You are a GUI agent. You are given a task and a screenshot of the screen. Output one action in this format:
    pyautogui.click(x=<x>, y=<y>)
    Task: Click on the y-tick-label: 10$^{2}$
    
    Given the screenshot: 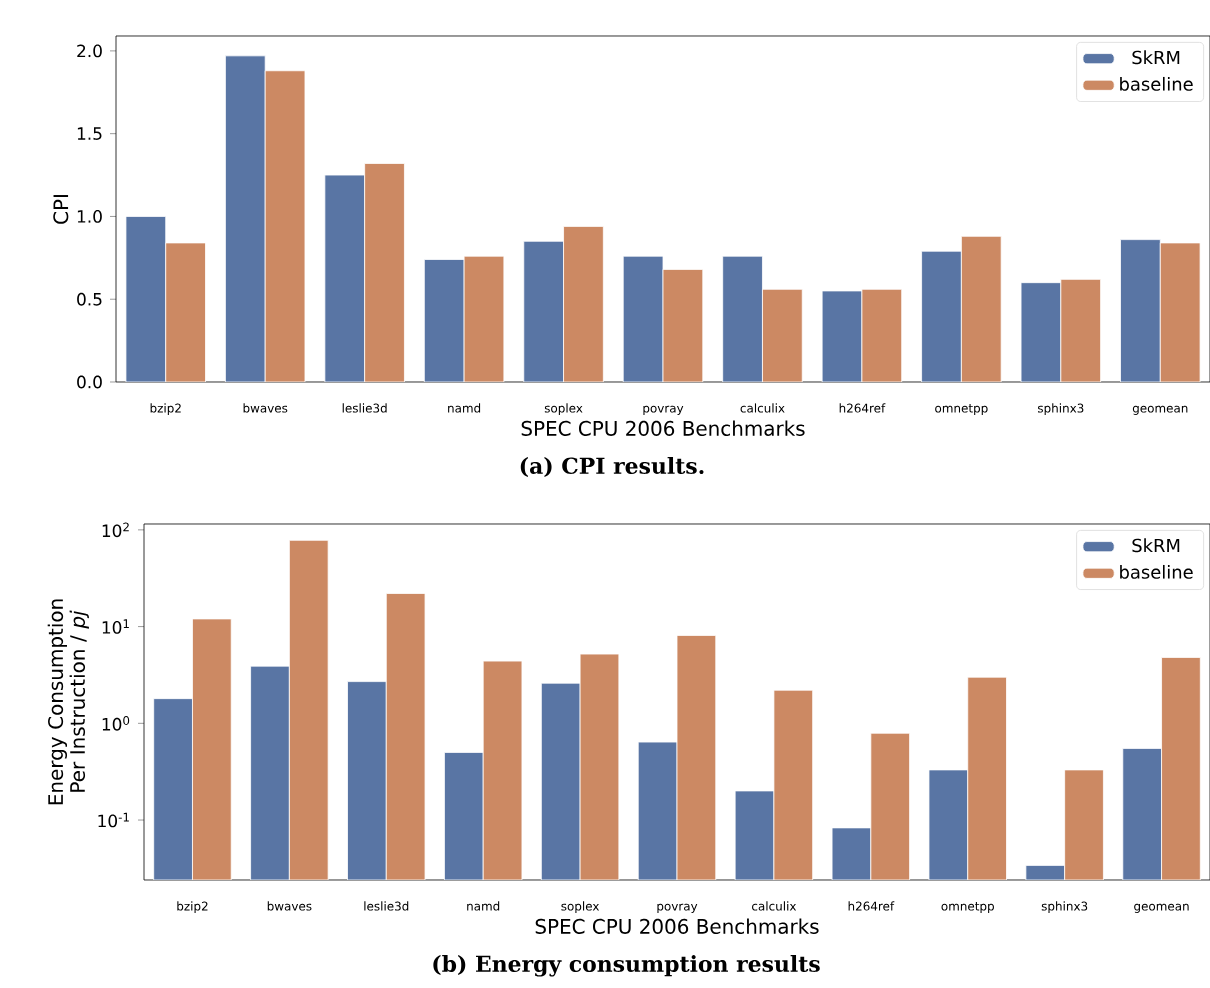 What is the action you would take?
    pyautogui.click(x=115, y=530)
    